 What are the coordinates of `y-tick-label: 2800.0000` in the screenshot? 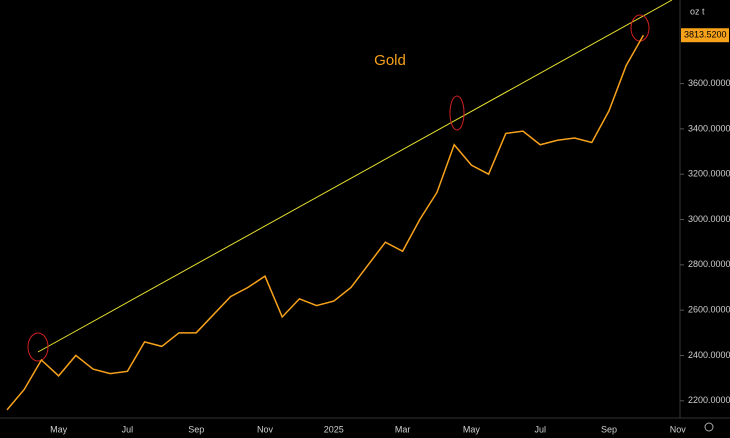 It's located at (709, 264).